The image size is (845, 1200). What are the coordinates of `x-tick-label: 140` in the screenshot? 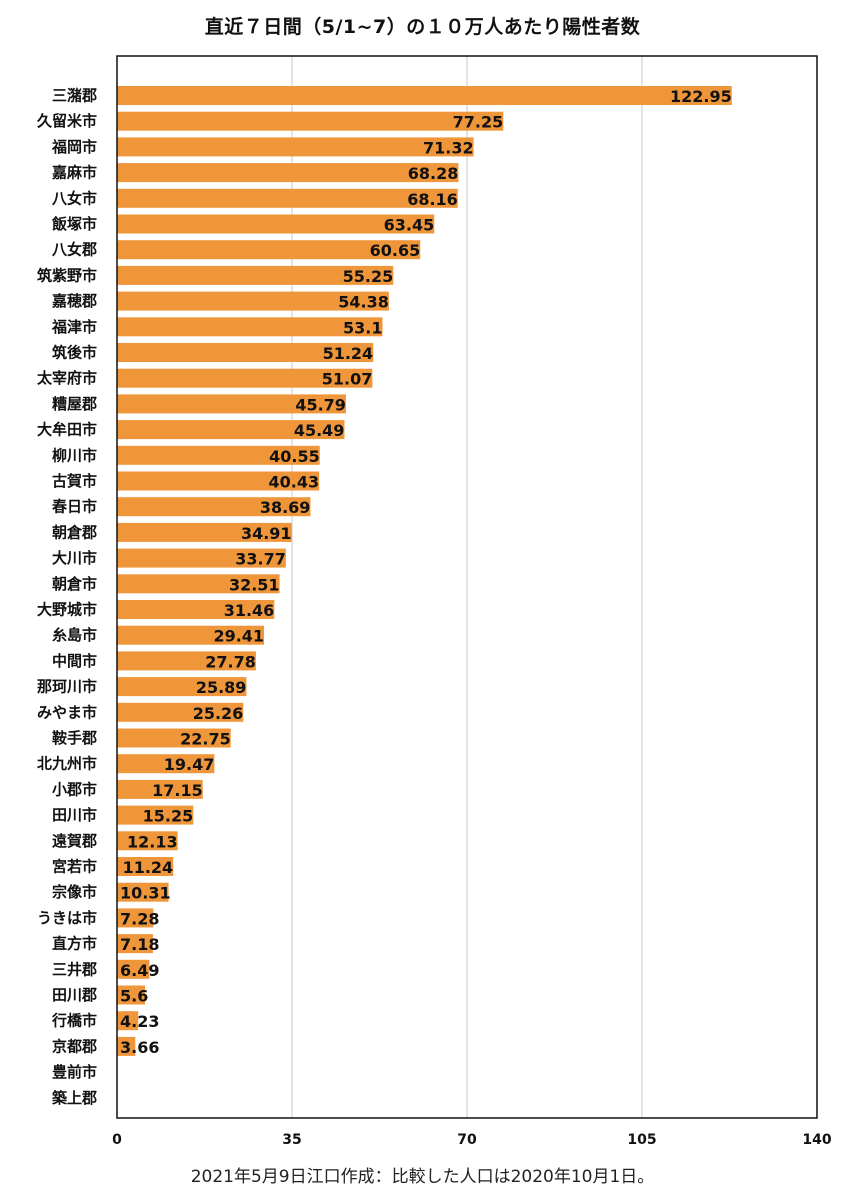 It's located at (816, 1140).